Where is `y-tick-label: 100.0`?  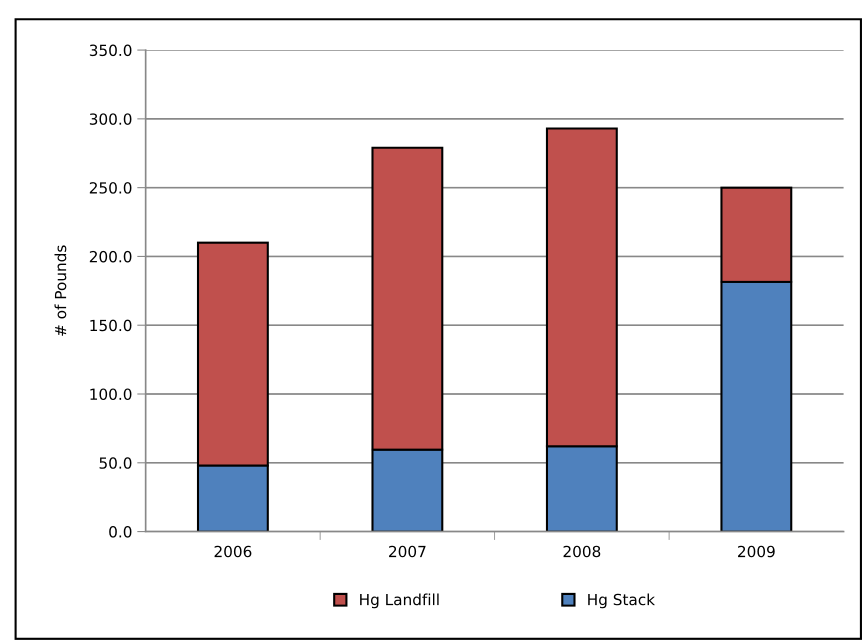
y-tick-label: 100.0 is located at coordinates (111, 394).